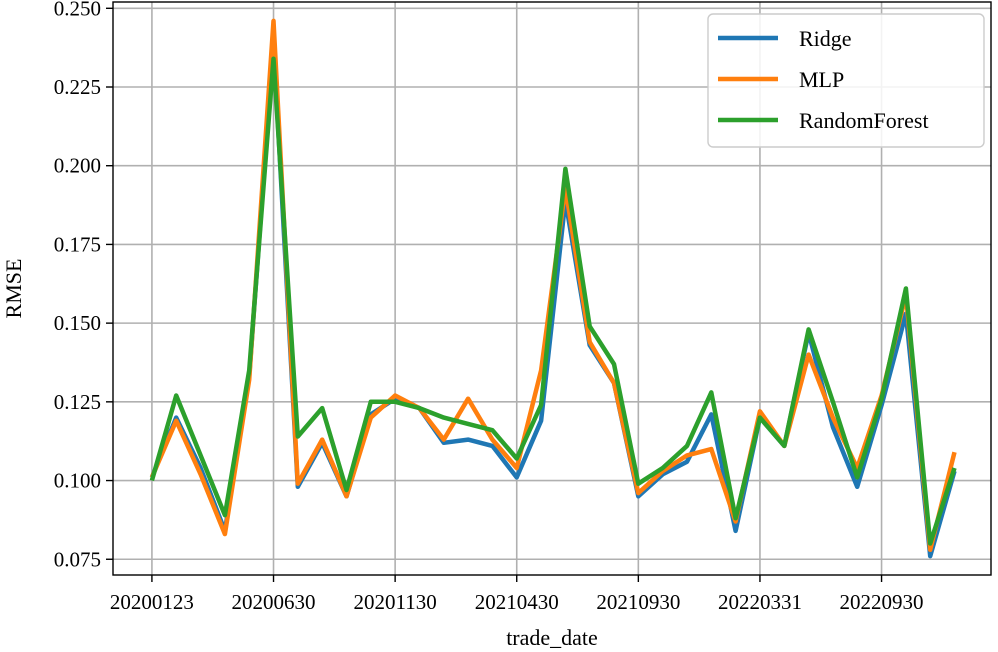 The height and width of the screenshot is (652, 998). Describe the element at coordinates (638, 602) in the screenshot. I see `x-tick-label: 20210930` at that location.